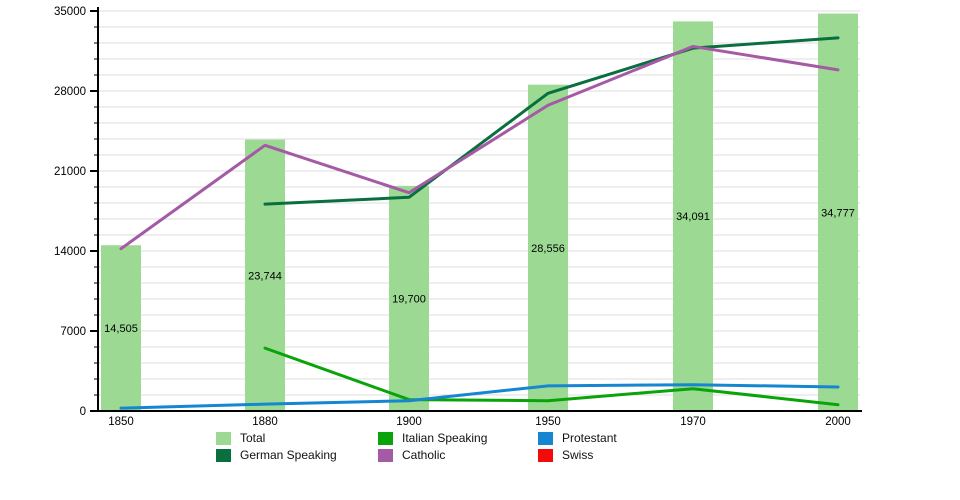 The height and width of the screenshot is (500, 960). I want to click on bar-1950, so click(548, 247).